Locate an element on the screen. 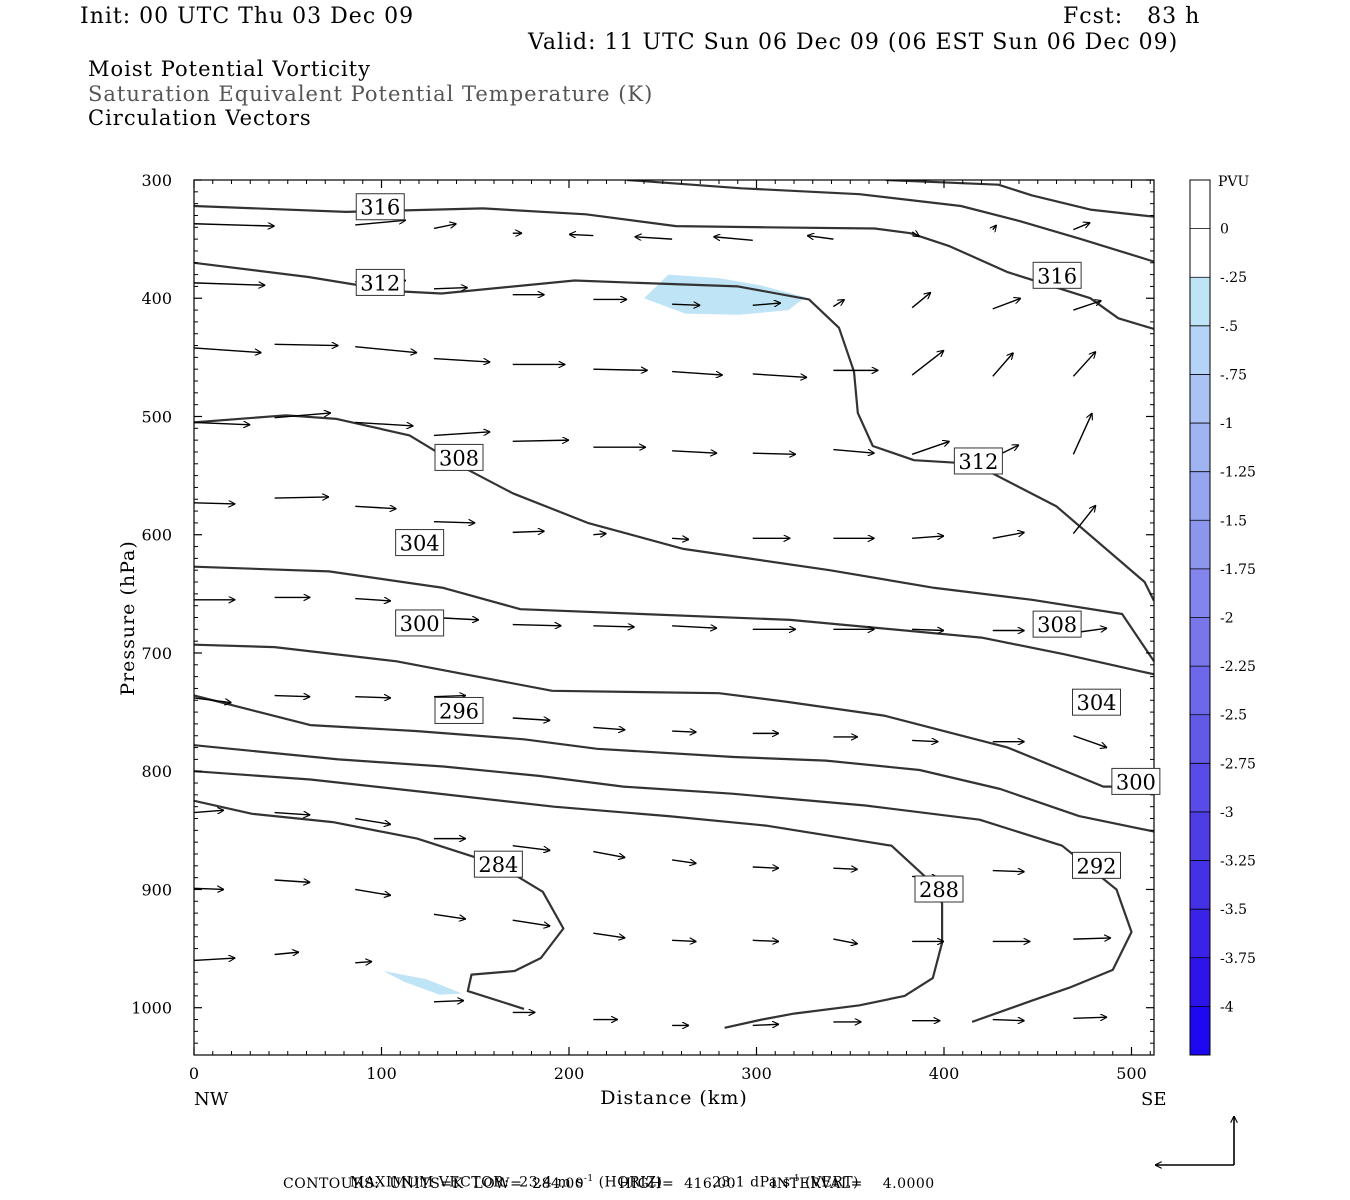 This screenshot has width=1350, height=1200. vert-tag: (VERT) is located at coordinates (832, 1182).